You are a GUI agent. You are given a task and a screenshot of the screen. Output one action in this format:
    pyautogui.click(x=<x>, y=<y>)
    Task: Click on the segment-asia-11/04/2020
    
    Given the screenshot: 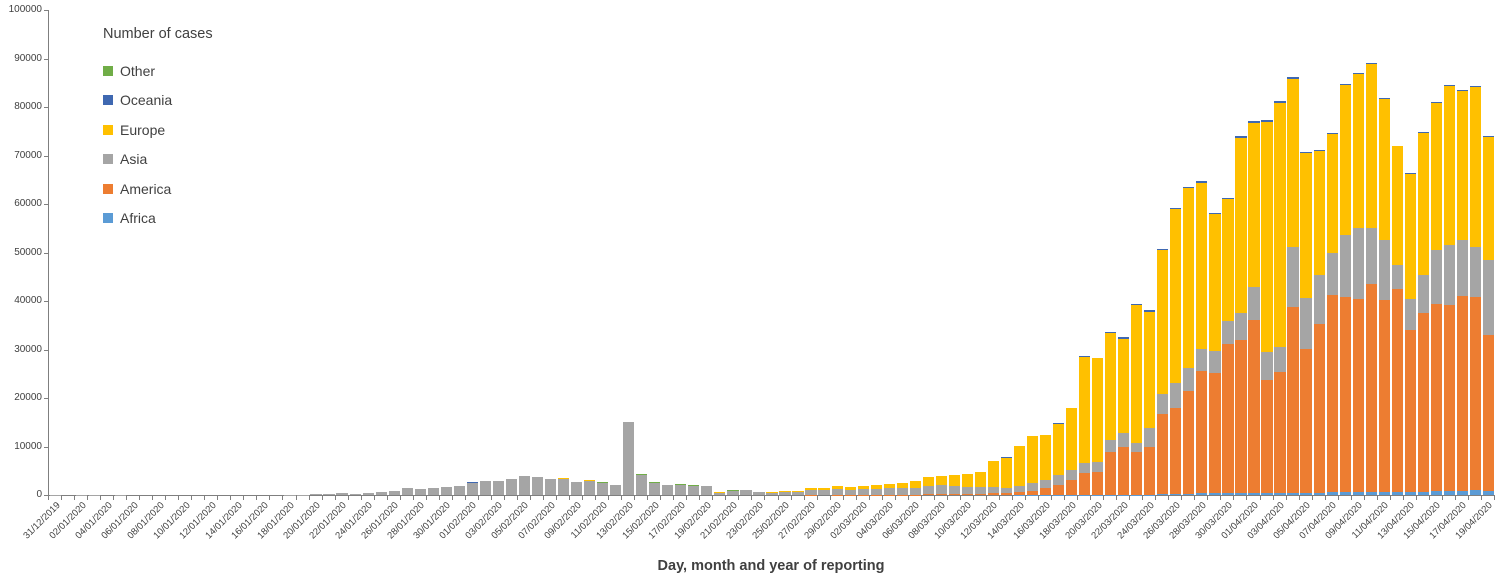 What is the action you would take?
    pyautogui.click(x=1384, y=269)
    